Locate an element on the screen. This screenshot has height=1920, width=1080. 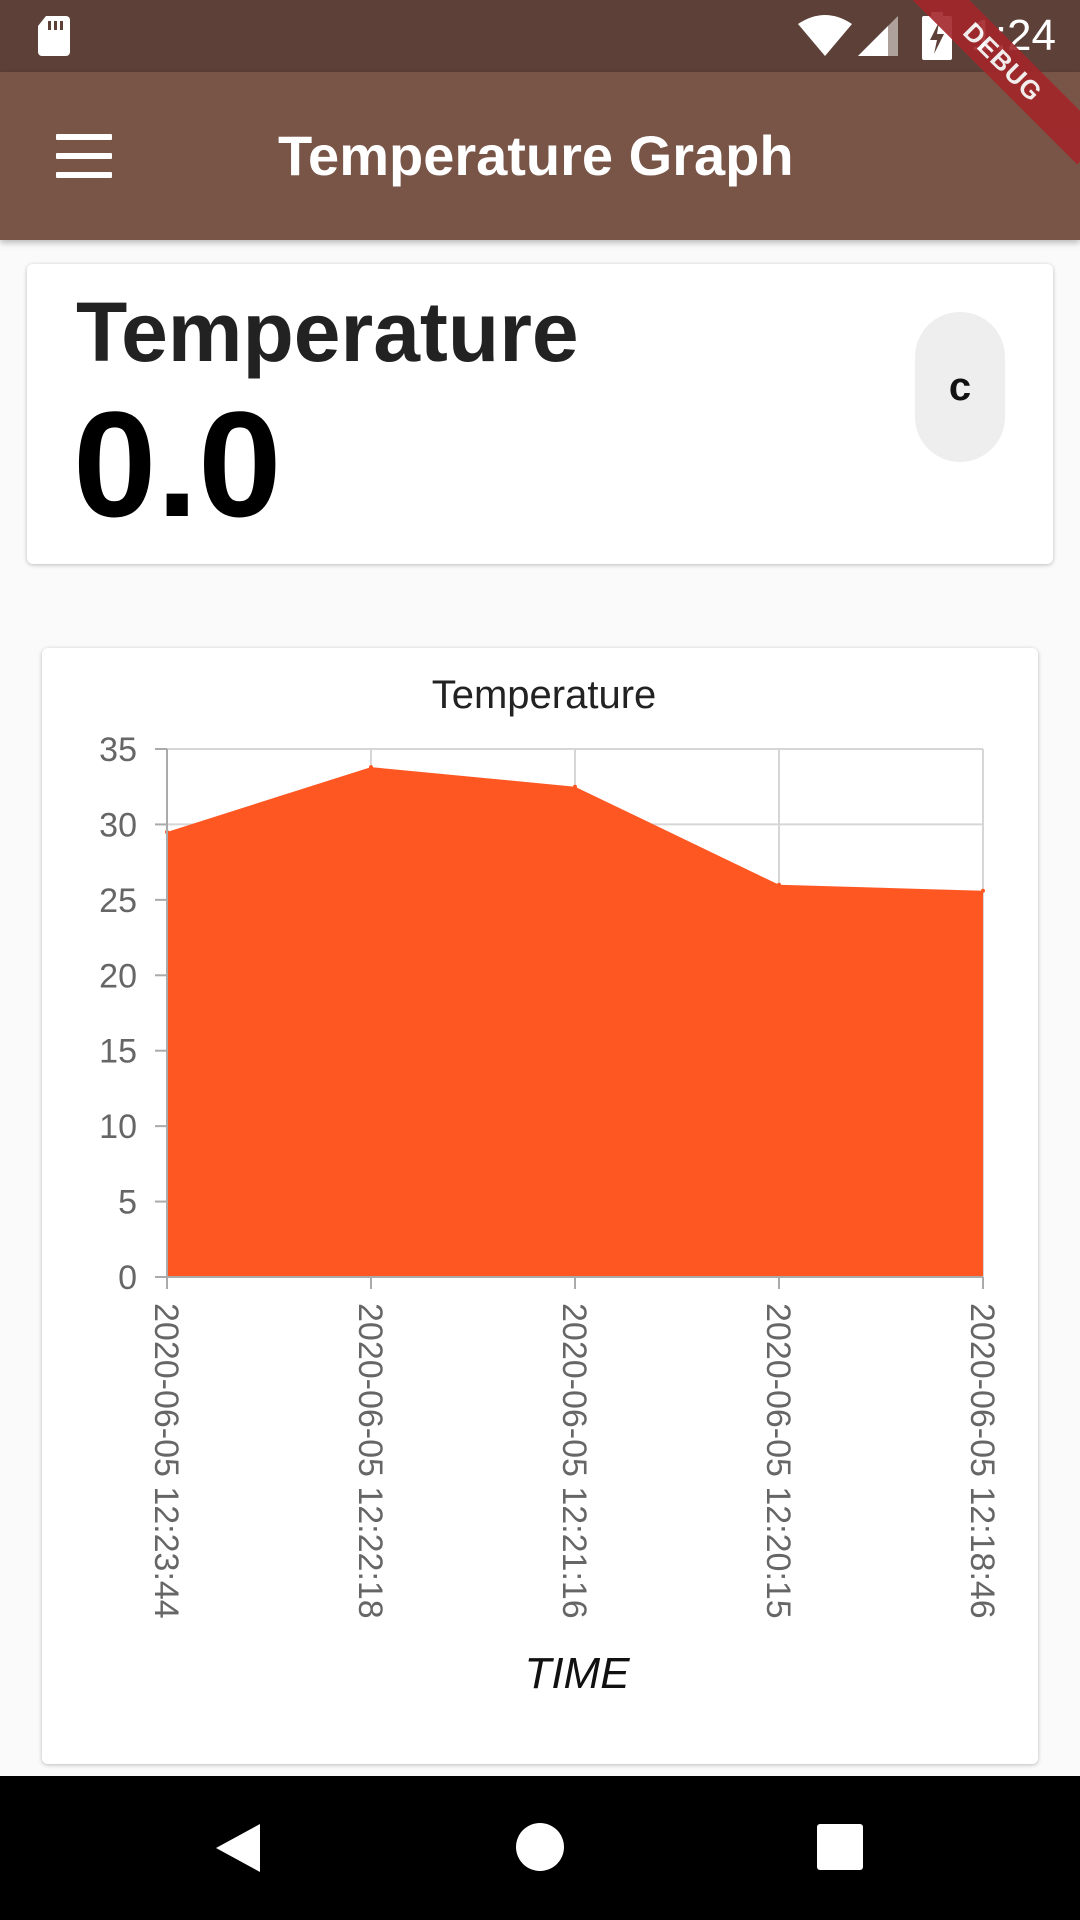
page-title: Temperature Graph is located at coordinates (536, 155).